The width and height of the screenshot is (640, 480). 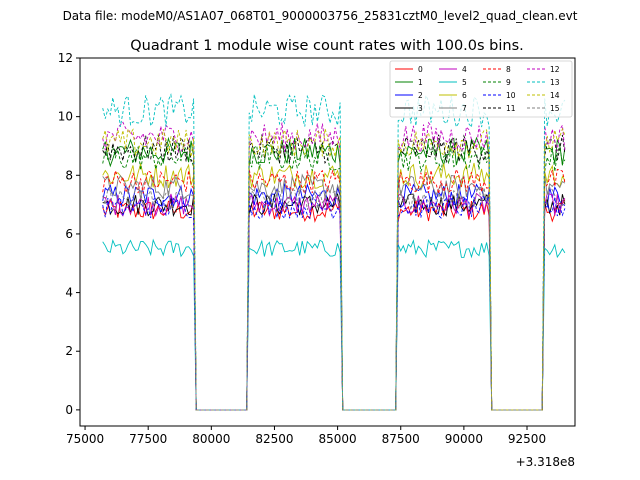 I want to click on legend-label-10: 10, so click(x=511, y=95).